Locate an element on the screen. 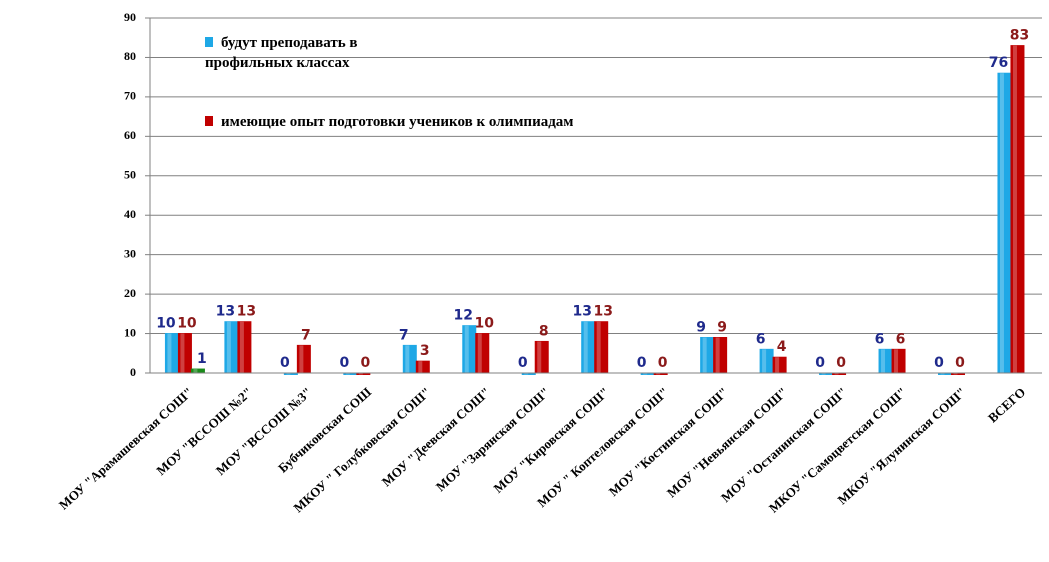 This screenshot has height=562, width=1049. x-tick-label: ВСЕГО is located at coordinates (1006, 404).